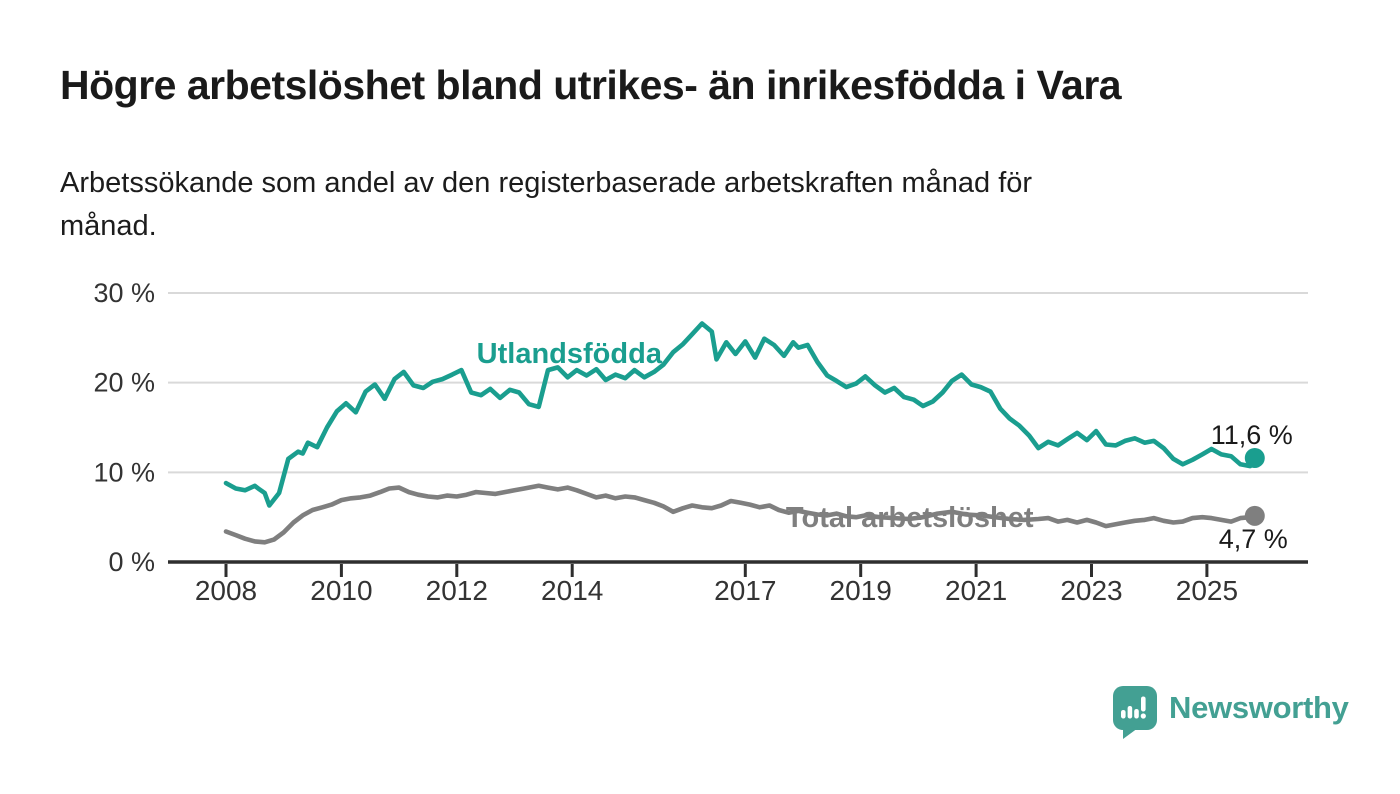  I want to click on series-label: Total arbetslöshet, so click(910, 518).